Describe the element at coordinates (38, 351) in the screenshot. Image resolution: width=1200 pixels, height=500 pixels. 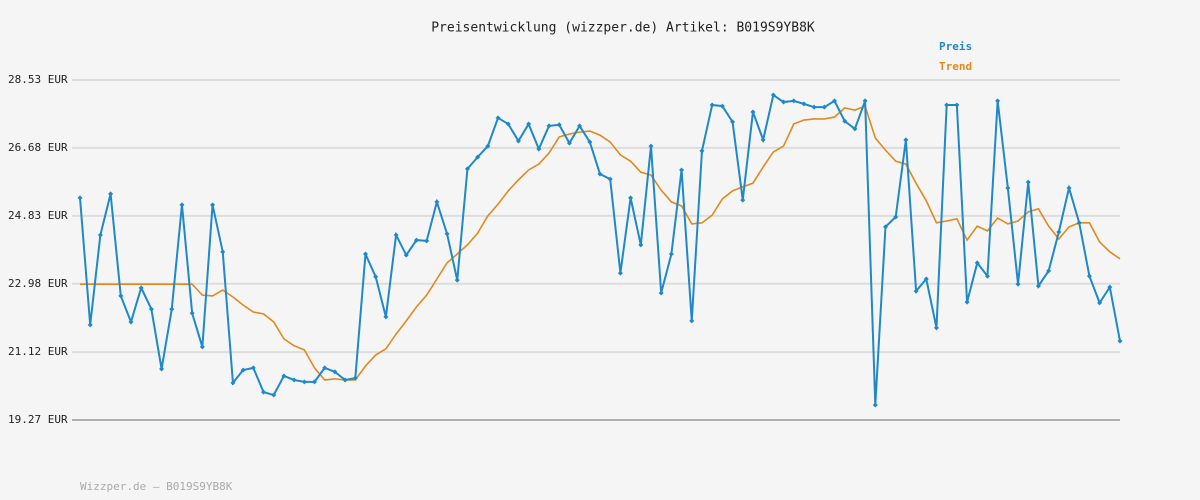
I see `y-tick-label: 21.12 EUR` at that location.